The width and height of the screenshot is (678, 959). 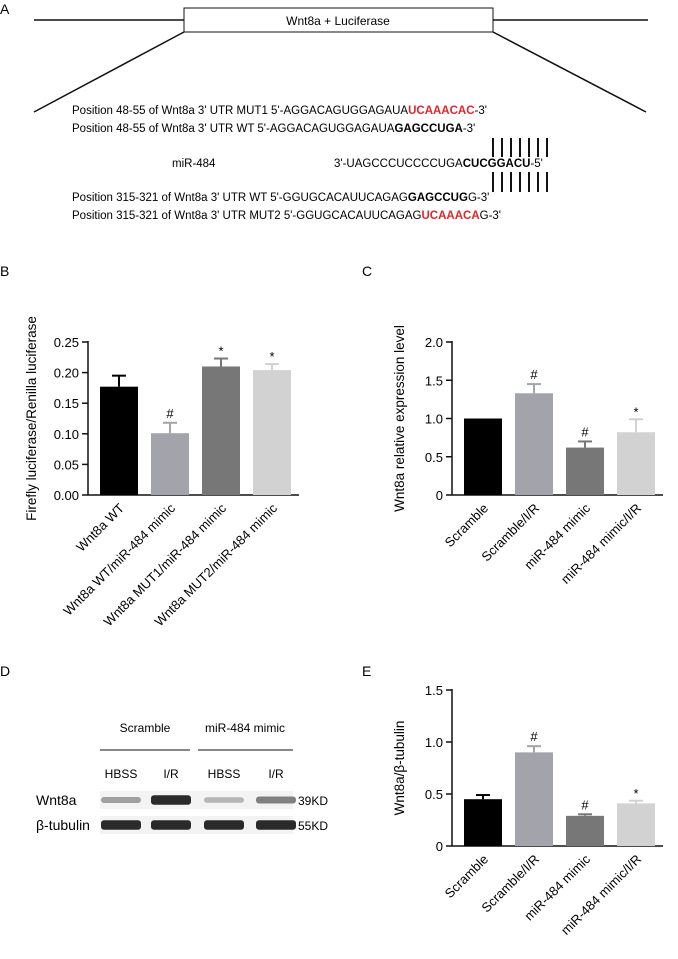 I want to click on sequence-suffix: -5', so click(x=536, y=164).